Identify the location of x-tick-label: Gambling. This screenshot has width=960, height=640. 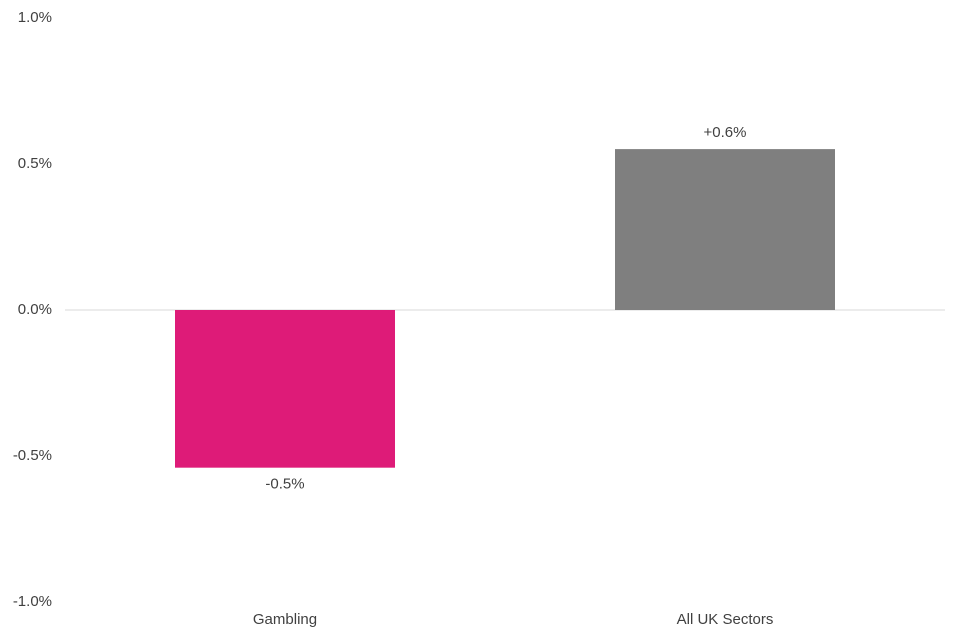
(285, 619).